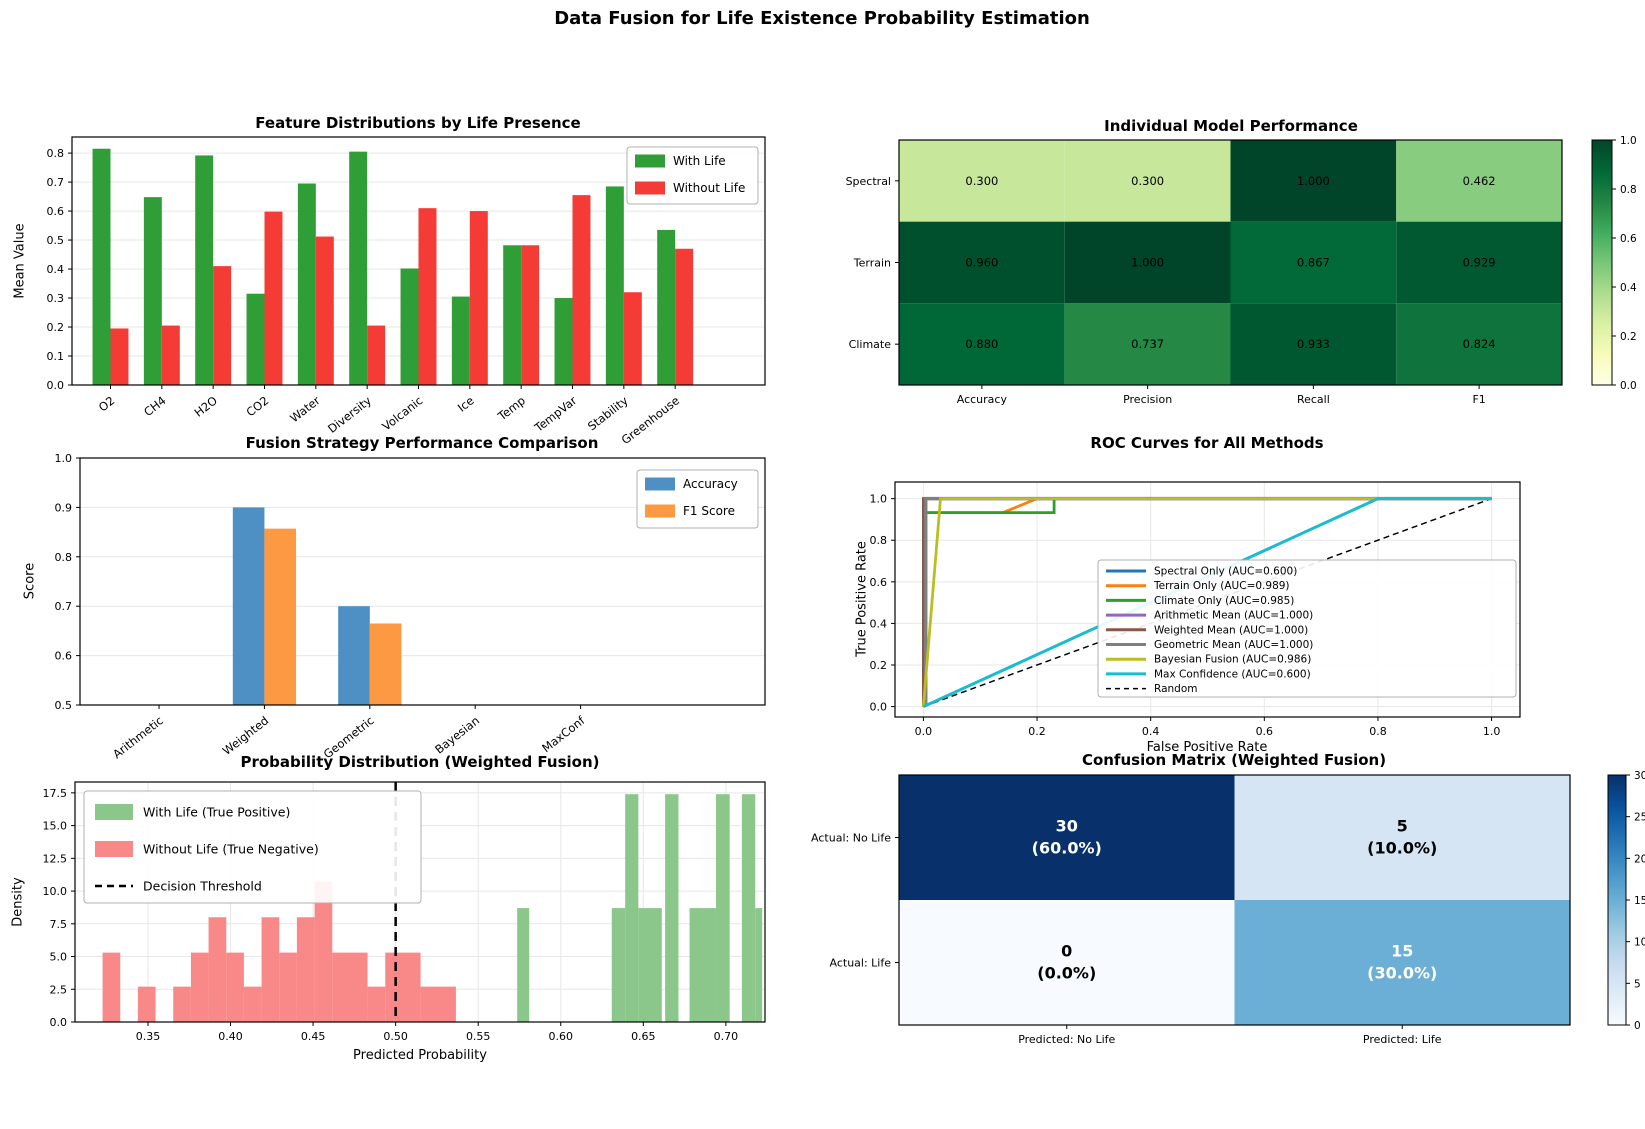 The image size is (1645, 1129). Describe the element at coordinates (1617, 900) in the screenshot. I see `confusion-colorbar` at that location.